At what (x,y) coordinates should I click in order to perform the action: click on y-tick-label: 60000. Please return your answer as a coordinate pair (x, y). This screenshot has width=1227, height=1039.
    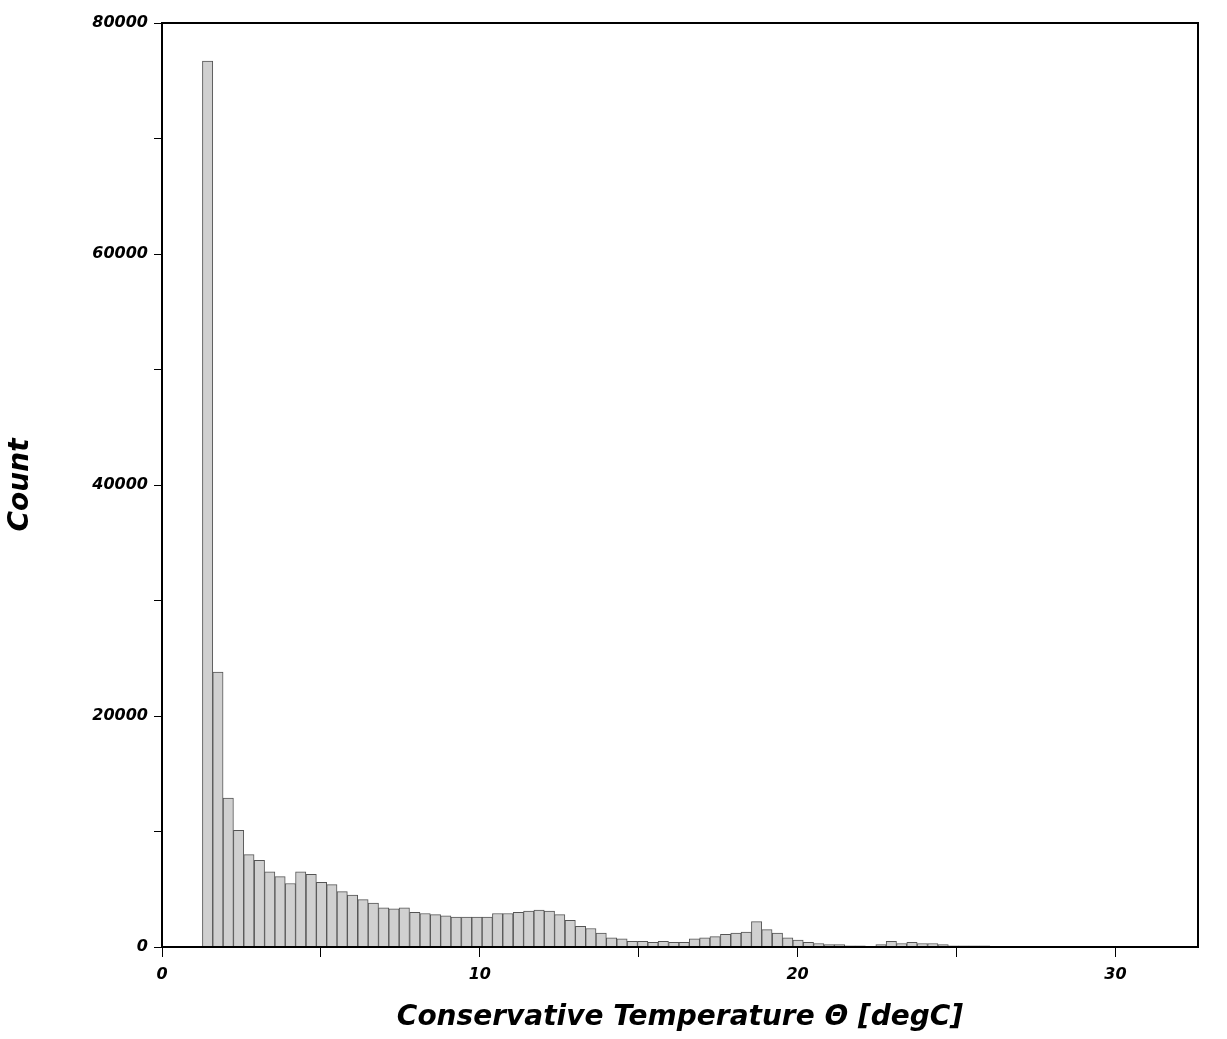
    Looking at the image, I should click on (120, 253).